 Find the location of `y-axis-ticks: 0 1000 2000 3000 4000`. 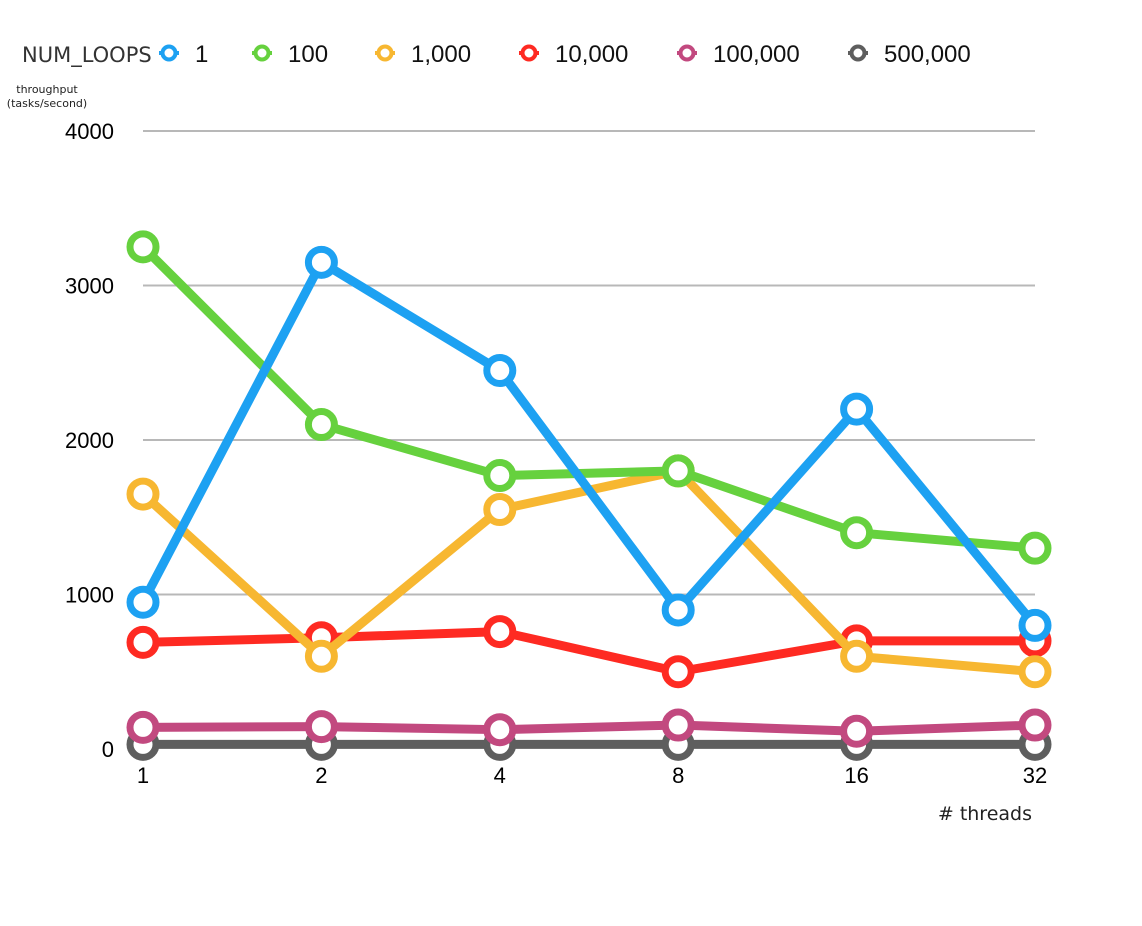

y-axis-ticks: 0 1000 2000 3000 4000 is located at coordinates (89, 440).